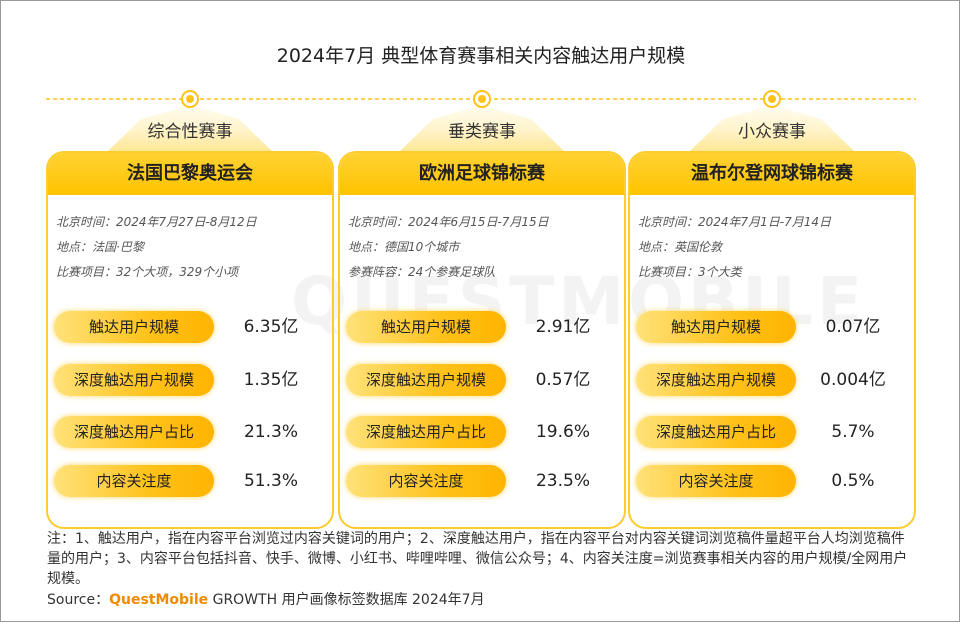 The image size is (960, 622). I want to click on decor, so click(481, 121).